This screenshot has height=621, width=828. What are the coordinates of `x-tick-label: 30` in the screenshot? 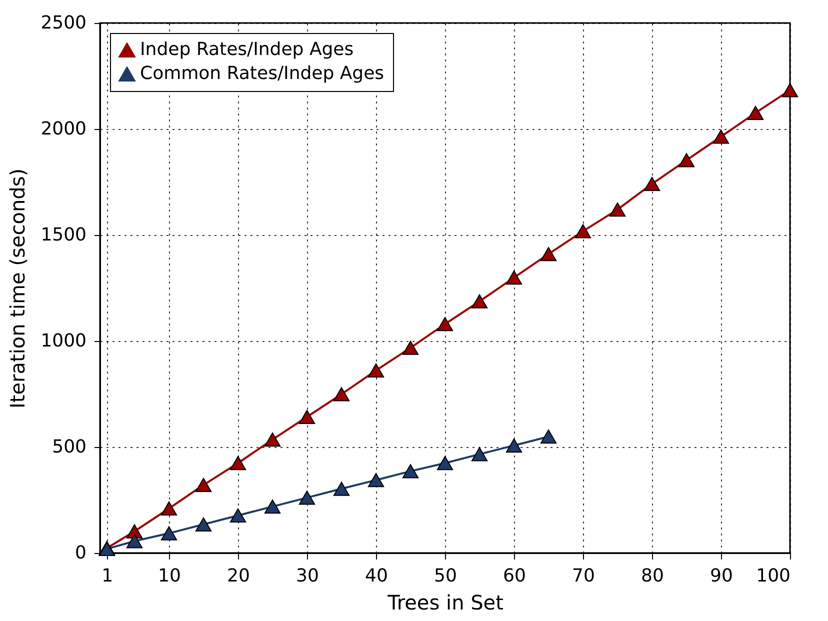 It's located at (307, 576).